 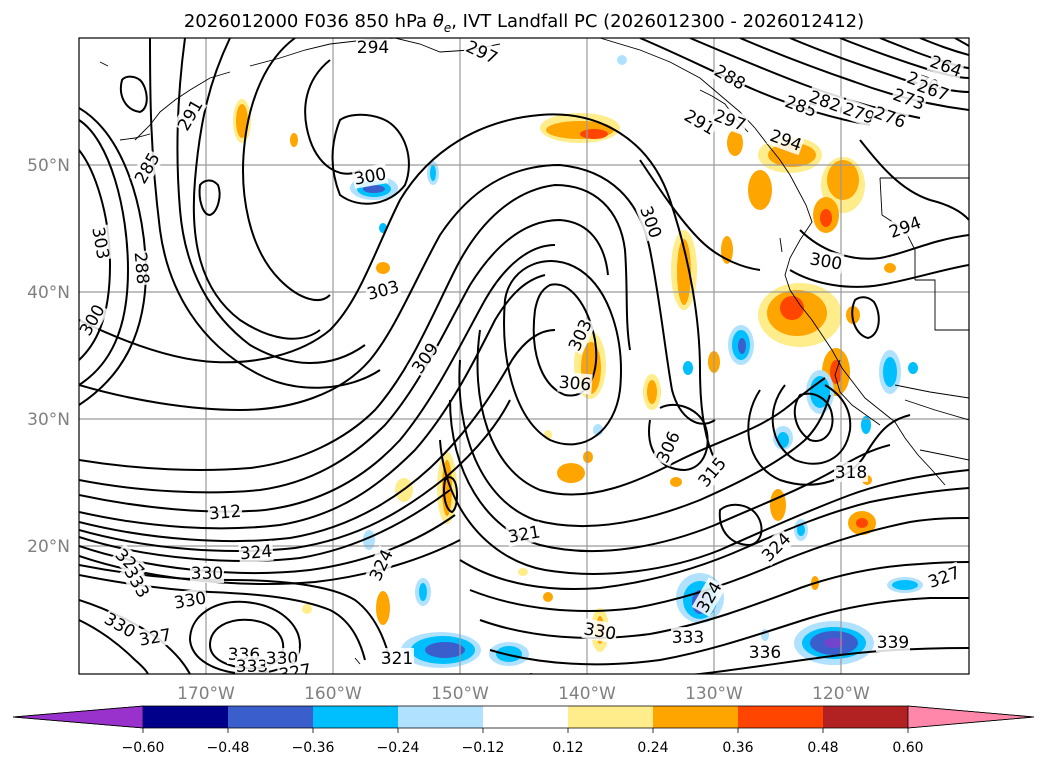 I want to click on svg-text: 312, so click(x=225, y=513).